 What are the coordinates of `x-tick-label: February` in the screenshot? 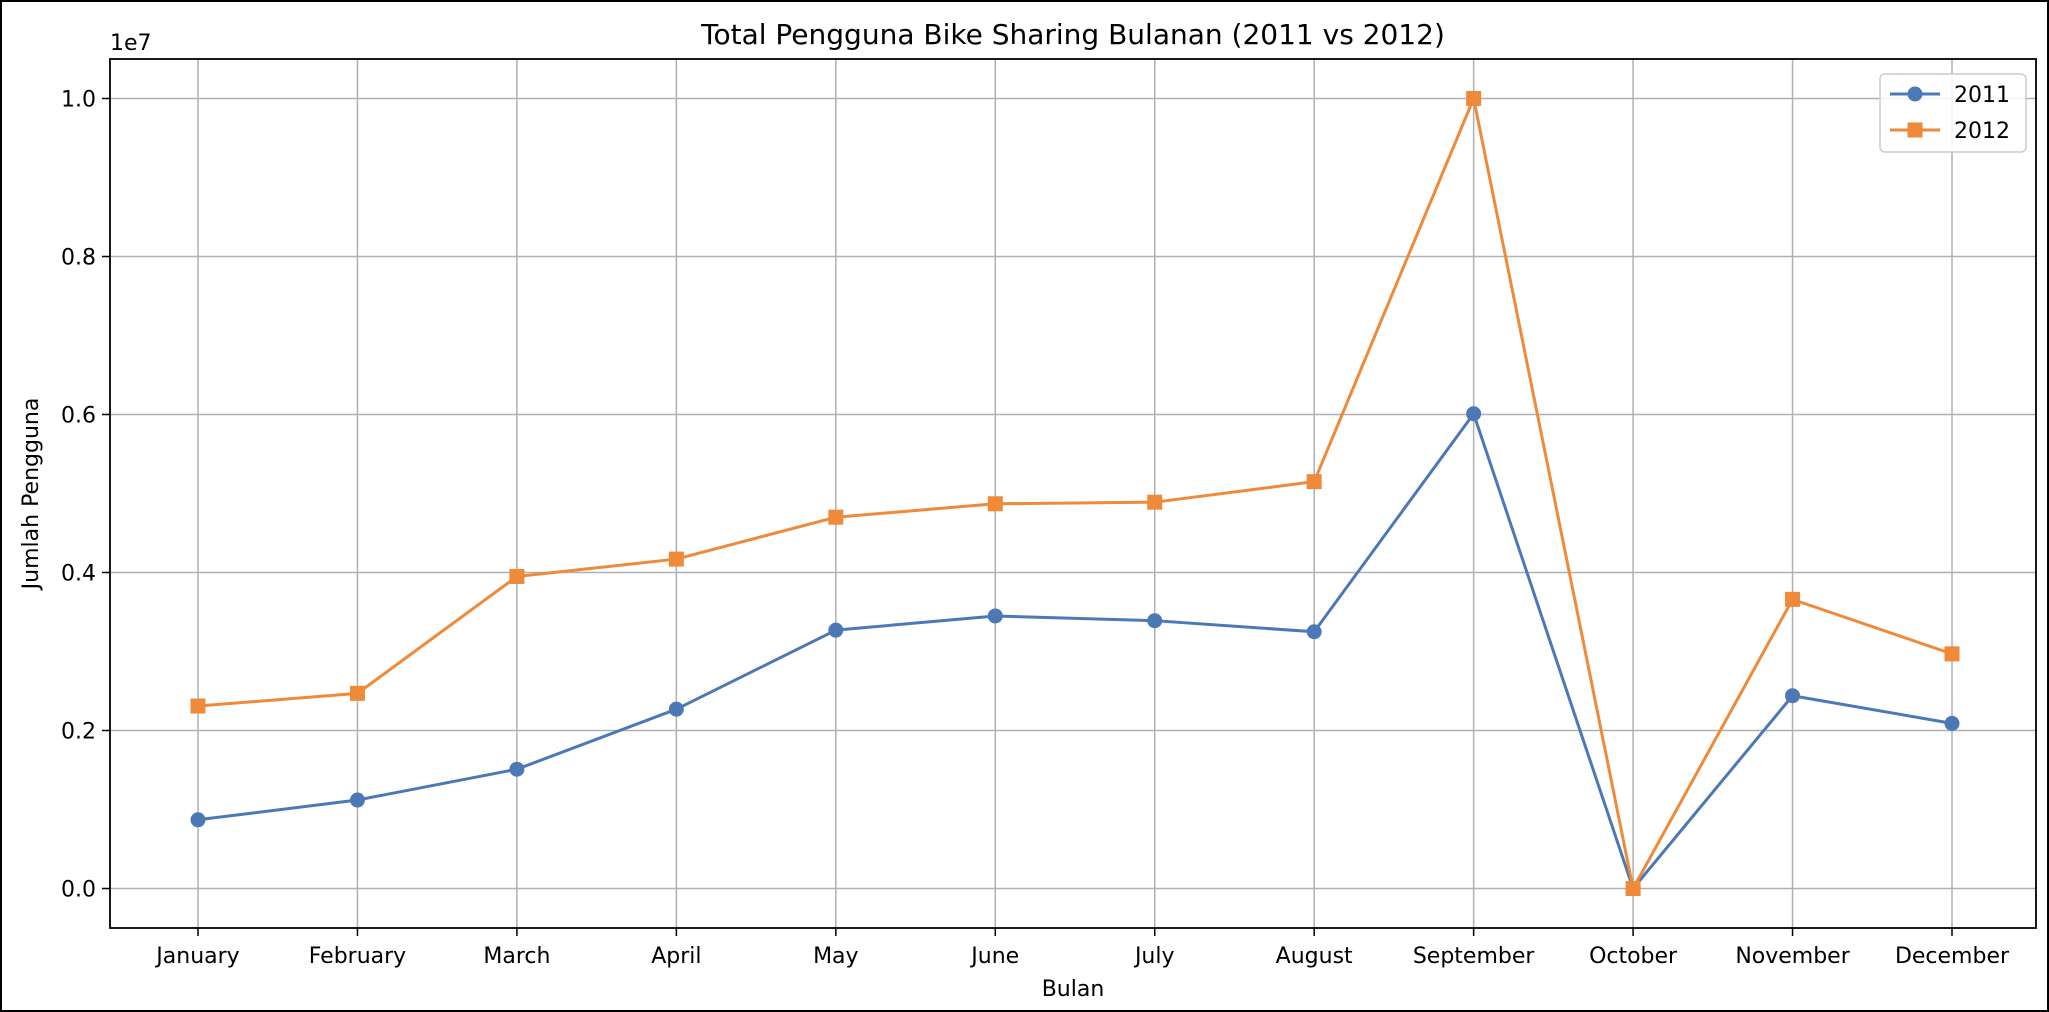 It's located at (358, 956).